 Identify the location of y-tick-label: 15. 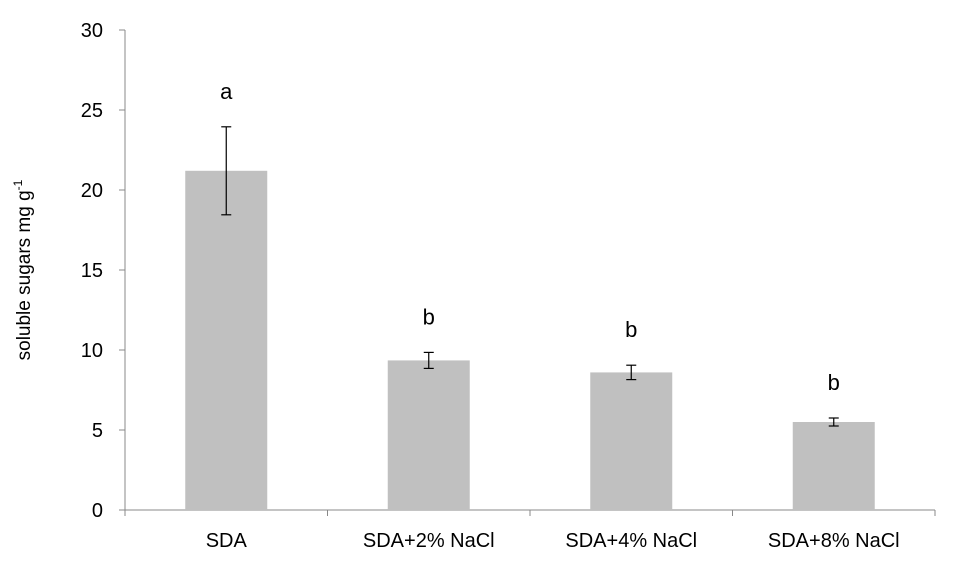
(92, 271).